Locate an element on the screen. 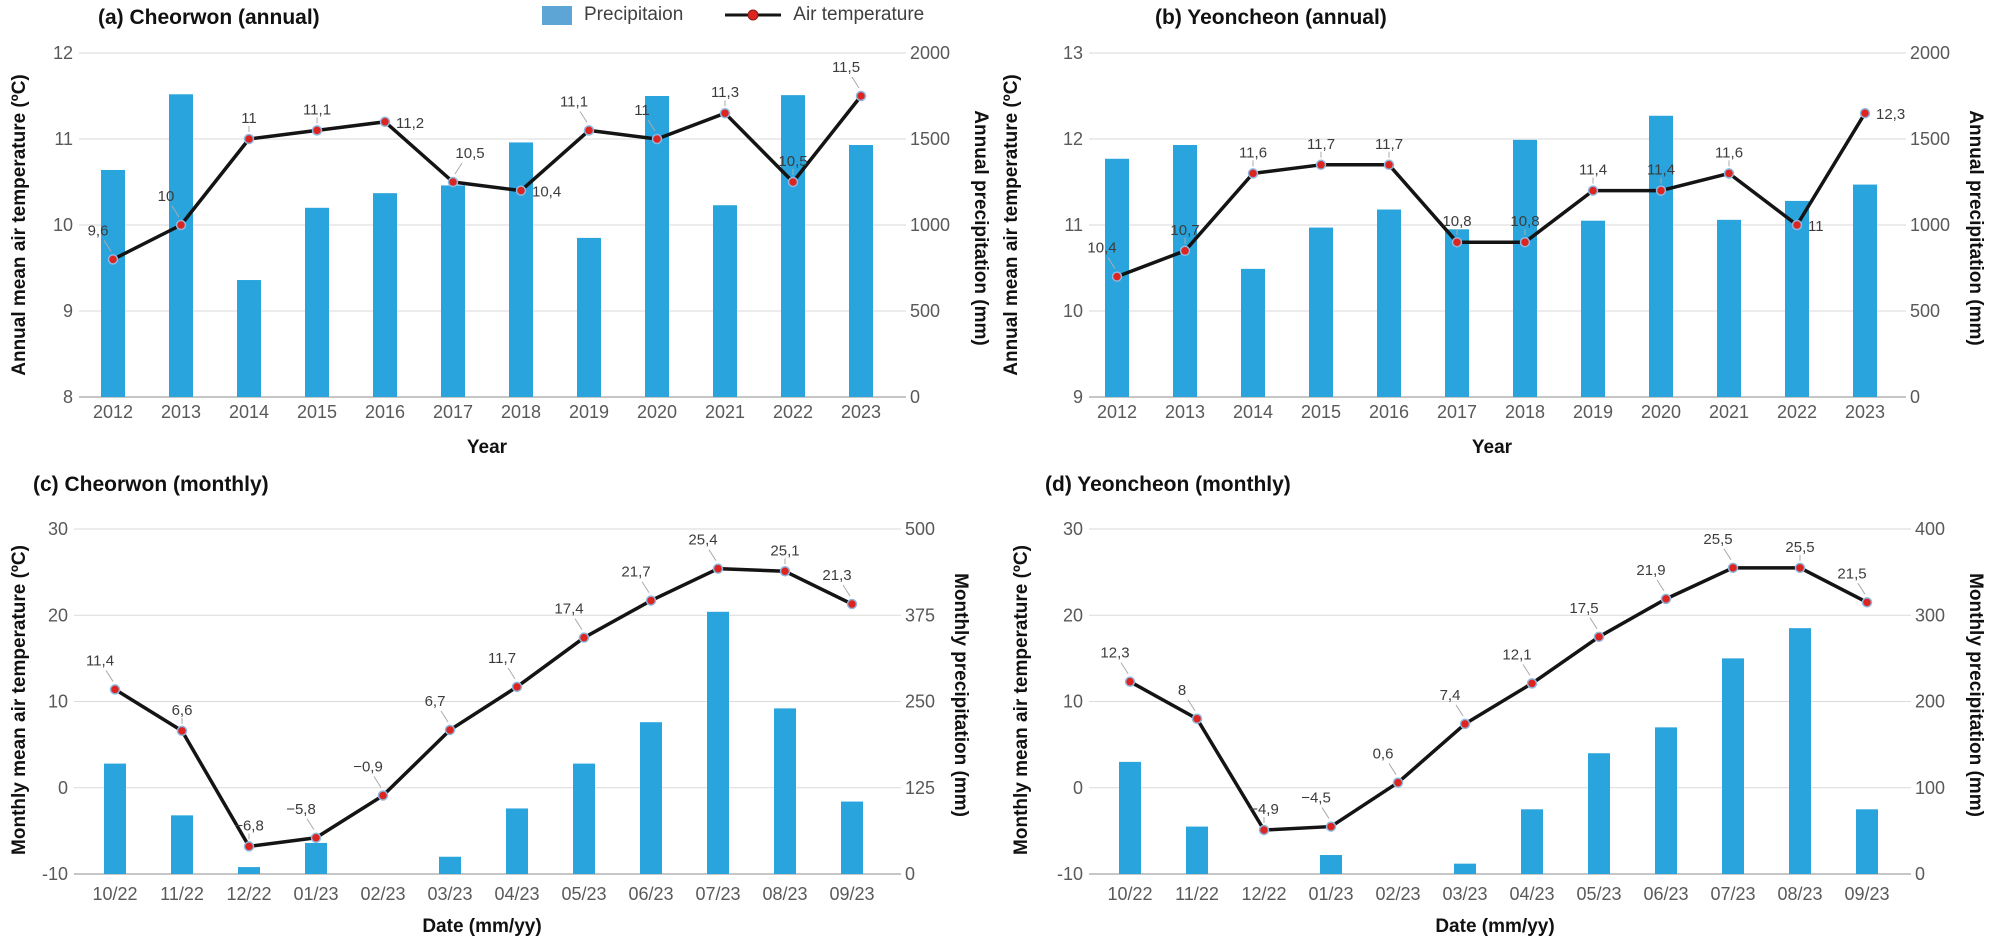 The image size is (1992, 943). temperature-label-08/23: 25,1 is located at coordinates (784, 550).